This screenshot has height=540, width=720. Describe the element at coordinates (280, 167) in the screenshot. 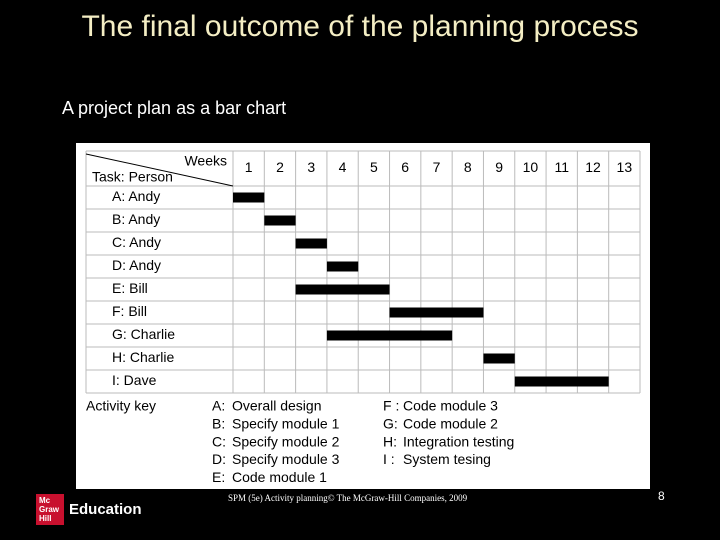

I see `x-tick-label: 2` at that location.